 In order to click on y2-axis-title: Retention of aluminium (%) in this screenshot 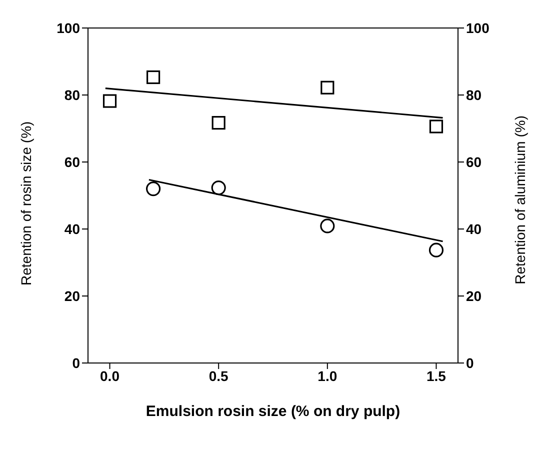, I will do `click(520, 200)`.